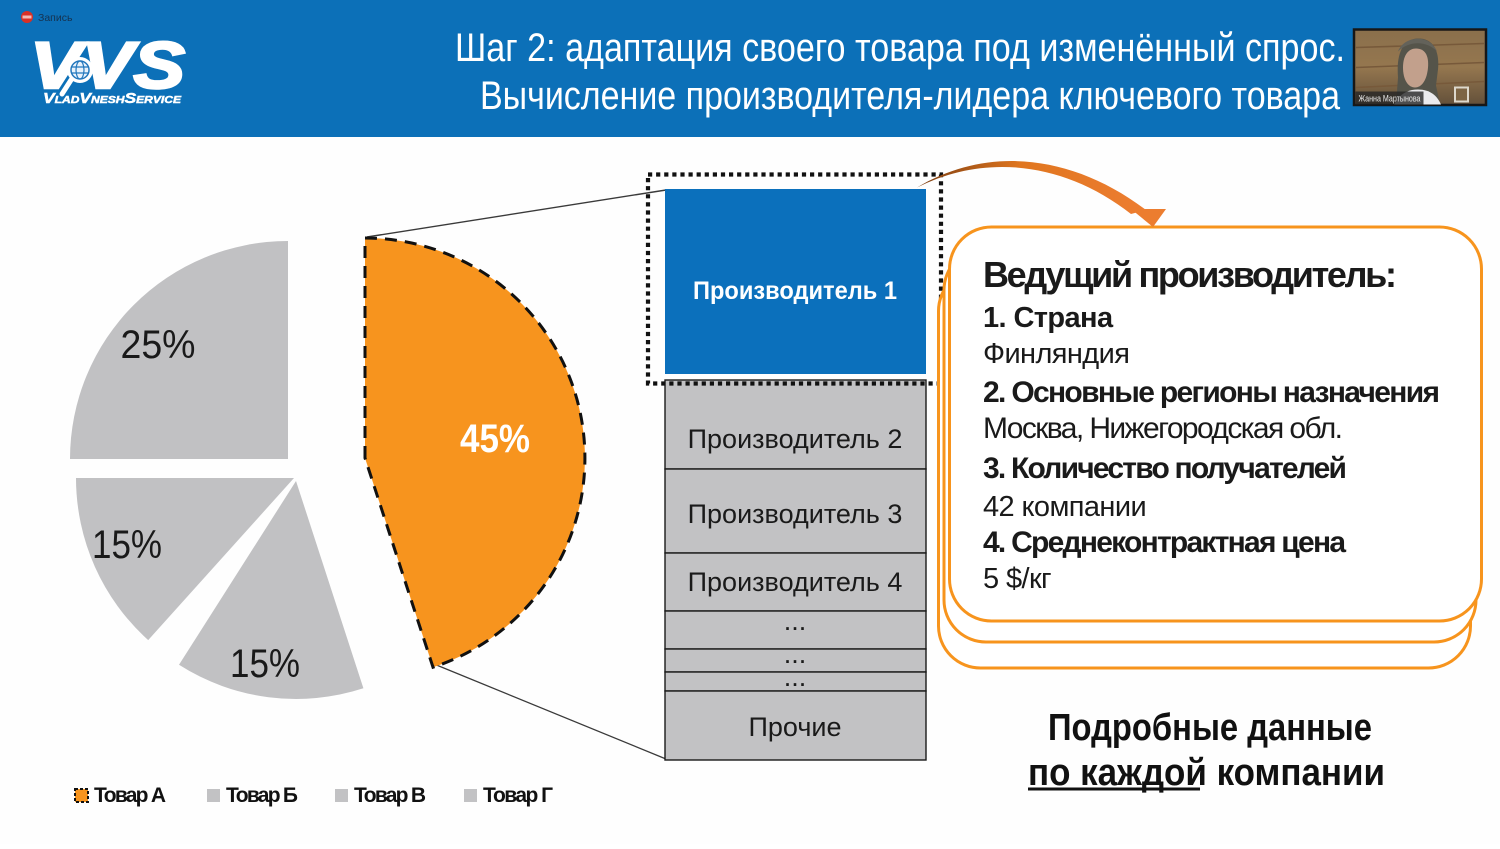  Describe the element at coordinates (795, 514) in the screenshot. I see `svg-text: Производитель 3` at that location.